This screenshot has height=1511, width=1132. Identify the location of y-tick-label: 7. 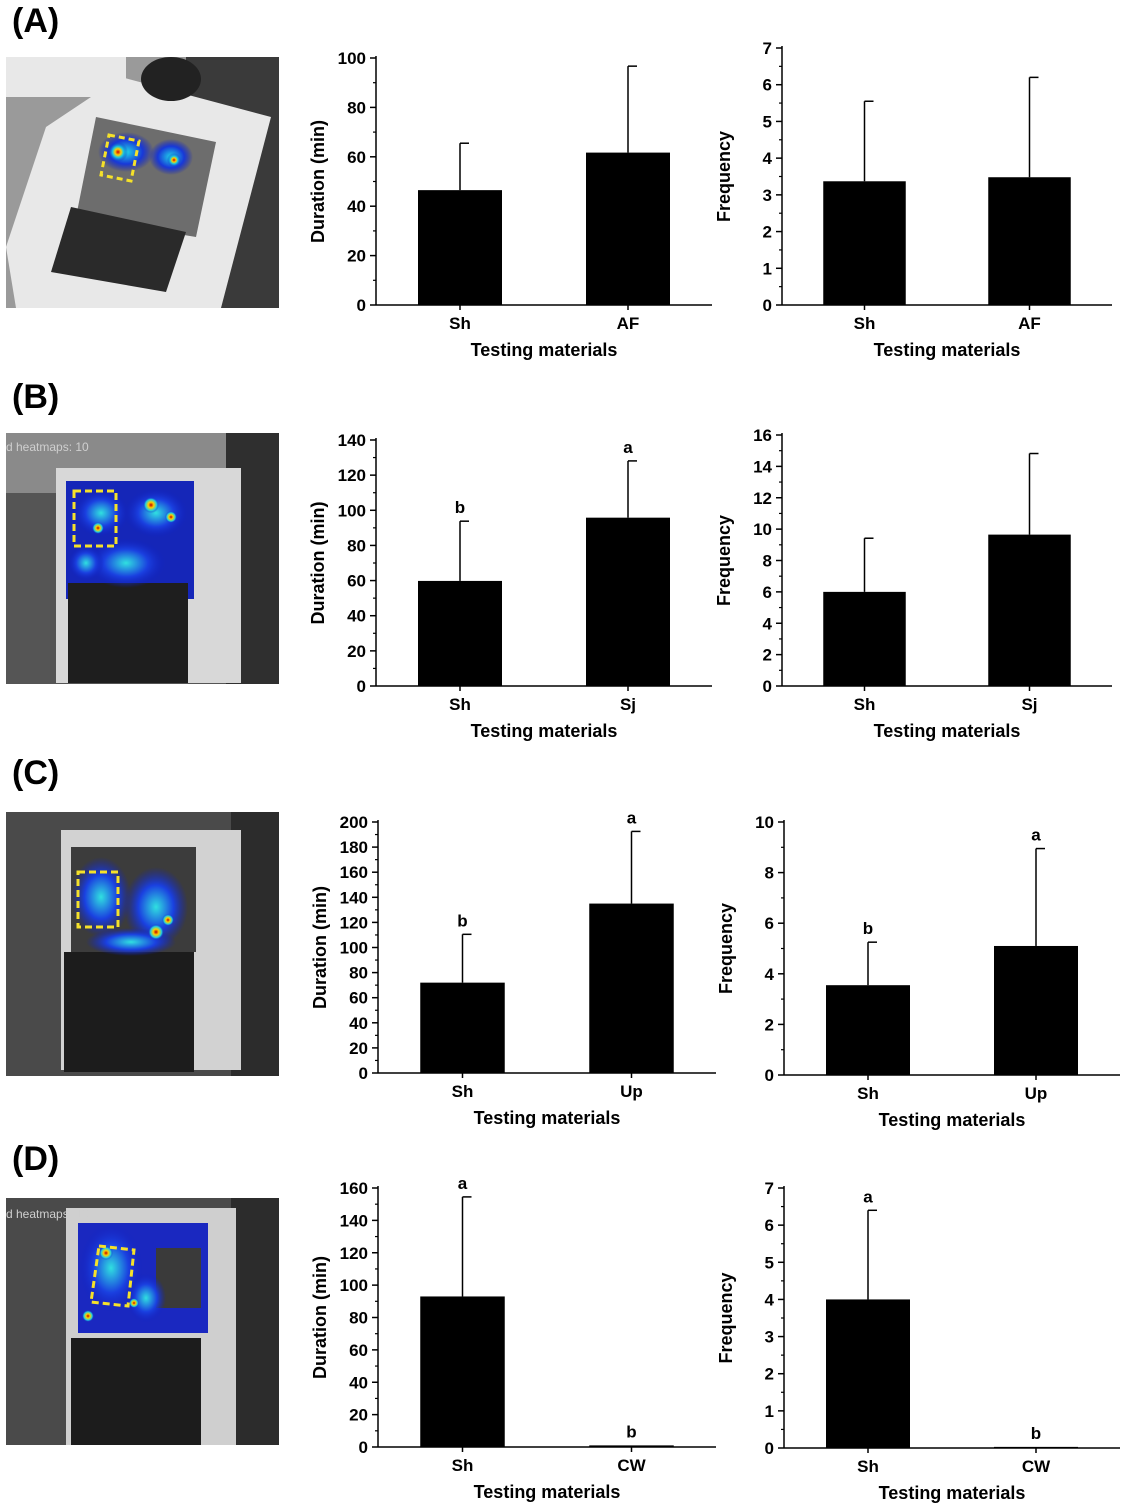
(767, 48).